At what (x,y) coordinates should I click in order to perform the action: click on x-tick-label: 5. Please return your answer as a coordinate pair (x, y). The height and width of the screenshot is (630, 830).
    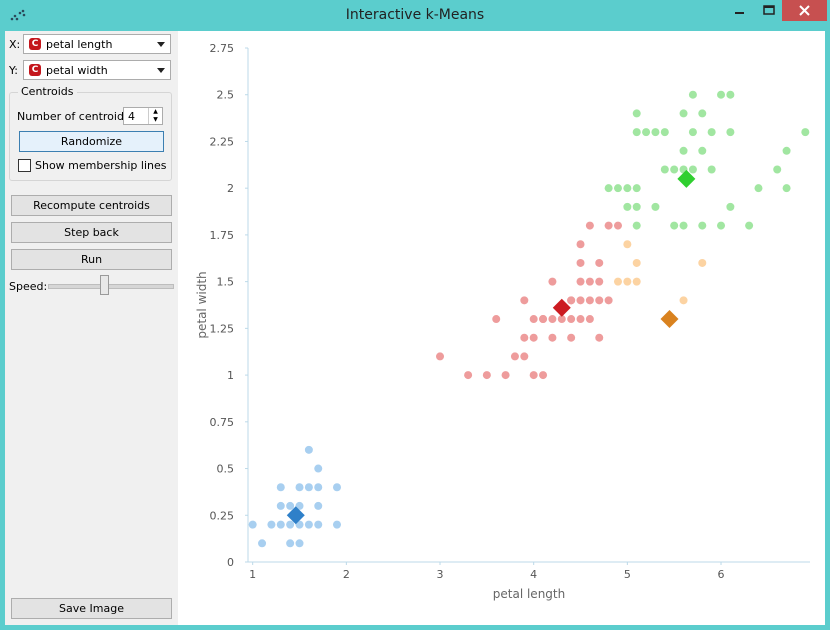
    Looking at the image, I should click on (627, 574).